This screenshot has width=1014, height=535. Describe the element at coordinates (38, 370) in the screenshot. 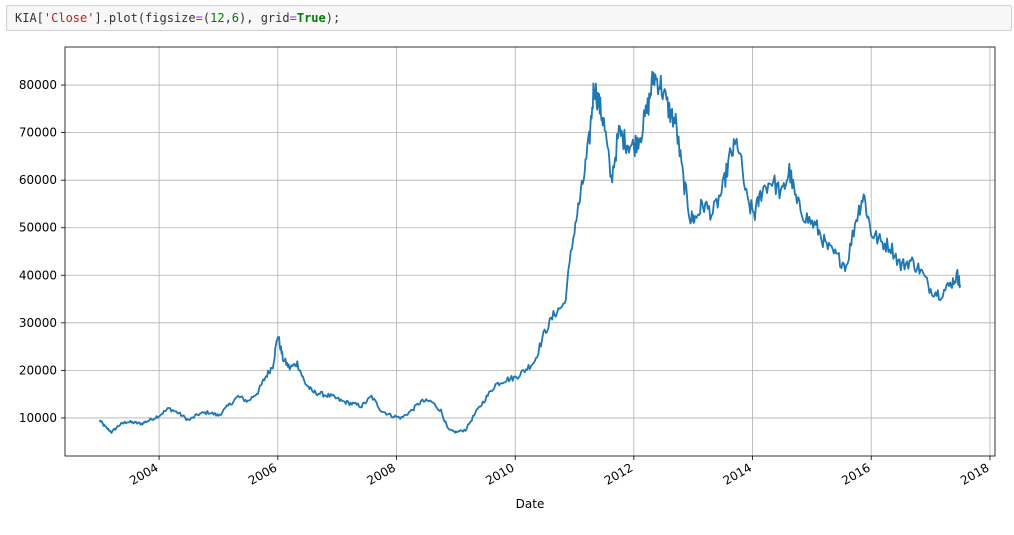

I see `y-tick-label: 20000` at that location.